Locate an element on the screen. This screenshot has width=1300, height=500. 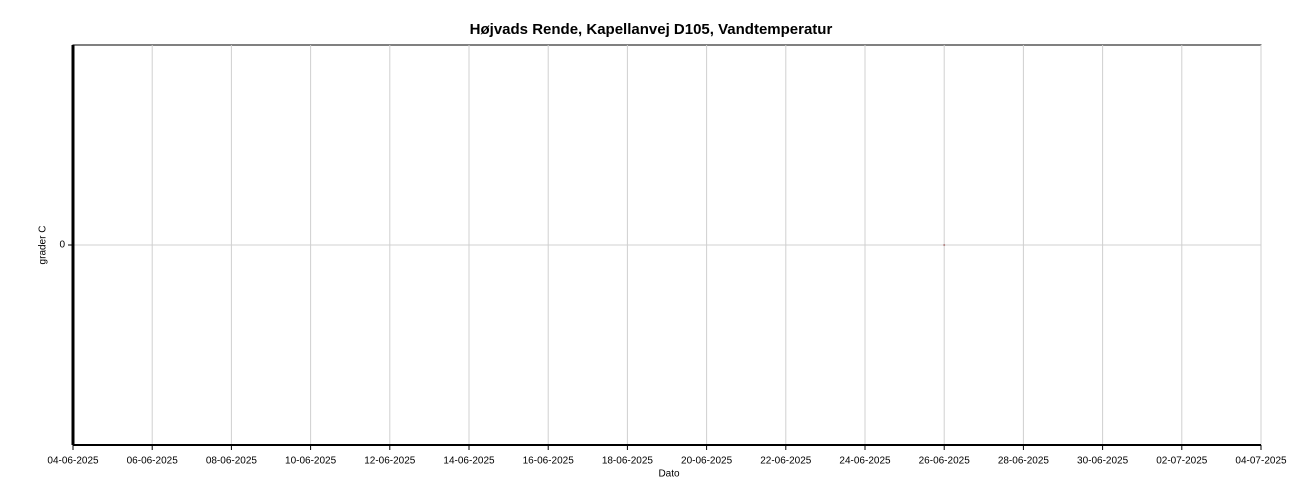
y-tick-label: 0 is located at coordinates (62, 245).